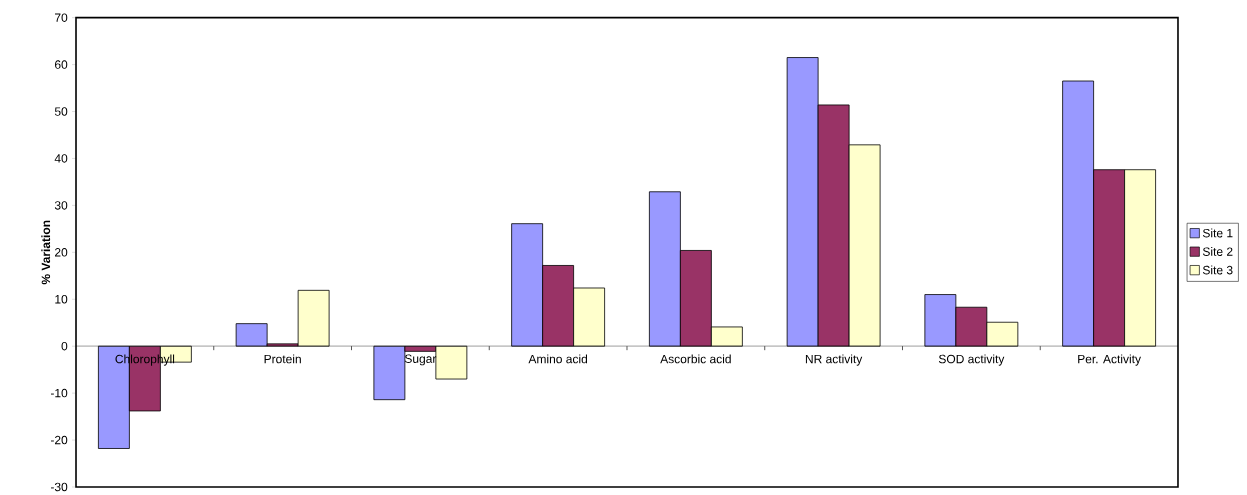 The image size is (1247, 495). I want to click on y-tick-label: 20, so click(61, 252).